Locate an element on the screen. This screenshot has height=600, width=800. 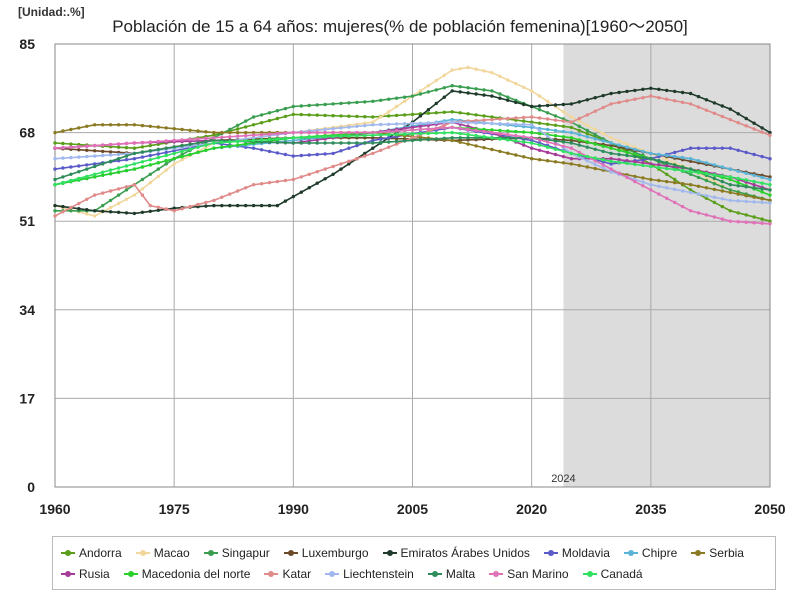
data-point-rusia is located at coordinates (420, 126).